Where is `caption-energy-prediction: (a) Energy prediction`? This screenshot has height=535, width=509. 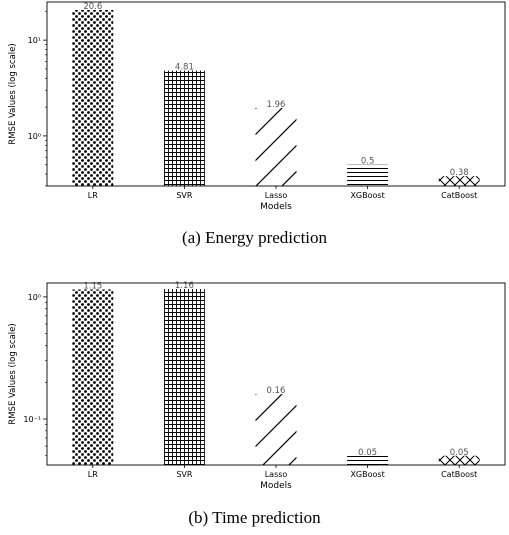 caption-energy-prediction: (a) Energy prediction is located at coordinates (254, 237).